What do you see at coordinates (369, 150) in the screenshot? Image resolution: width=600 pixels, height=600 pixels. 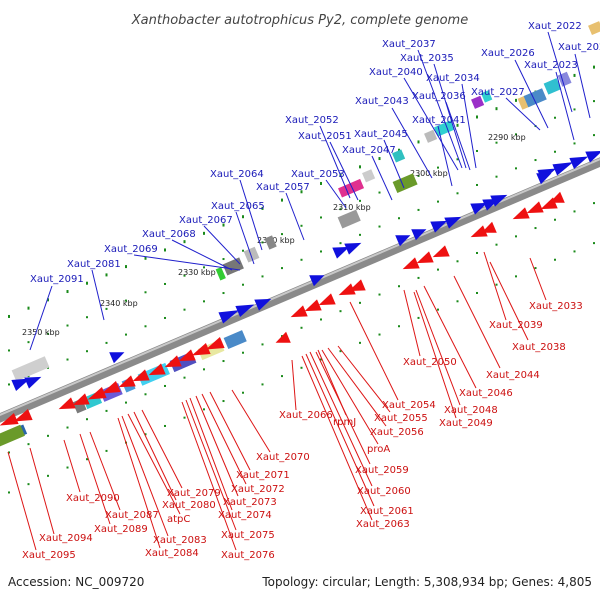 I see `gene-label-xaut-2047: Xaut_2047` at bounding box center [369, 150].